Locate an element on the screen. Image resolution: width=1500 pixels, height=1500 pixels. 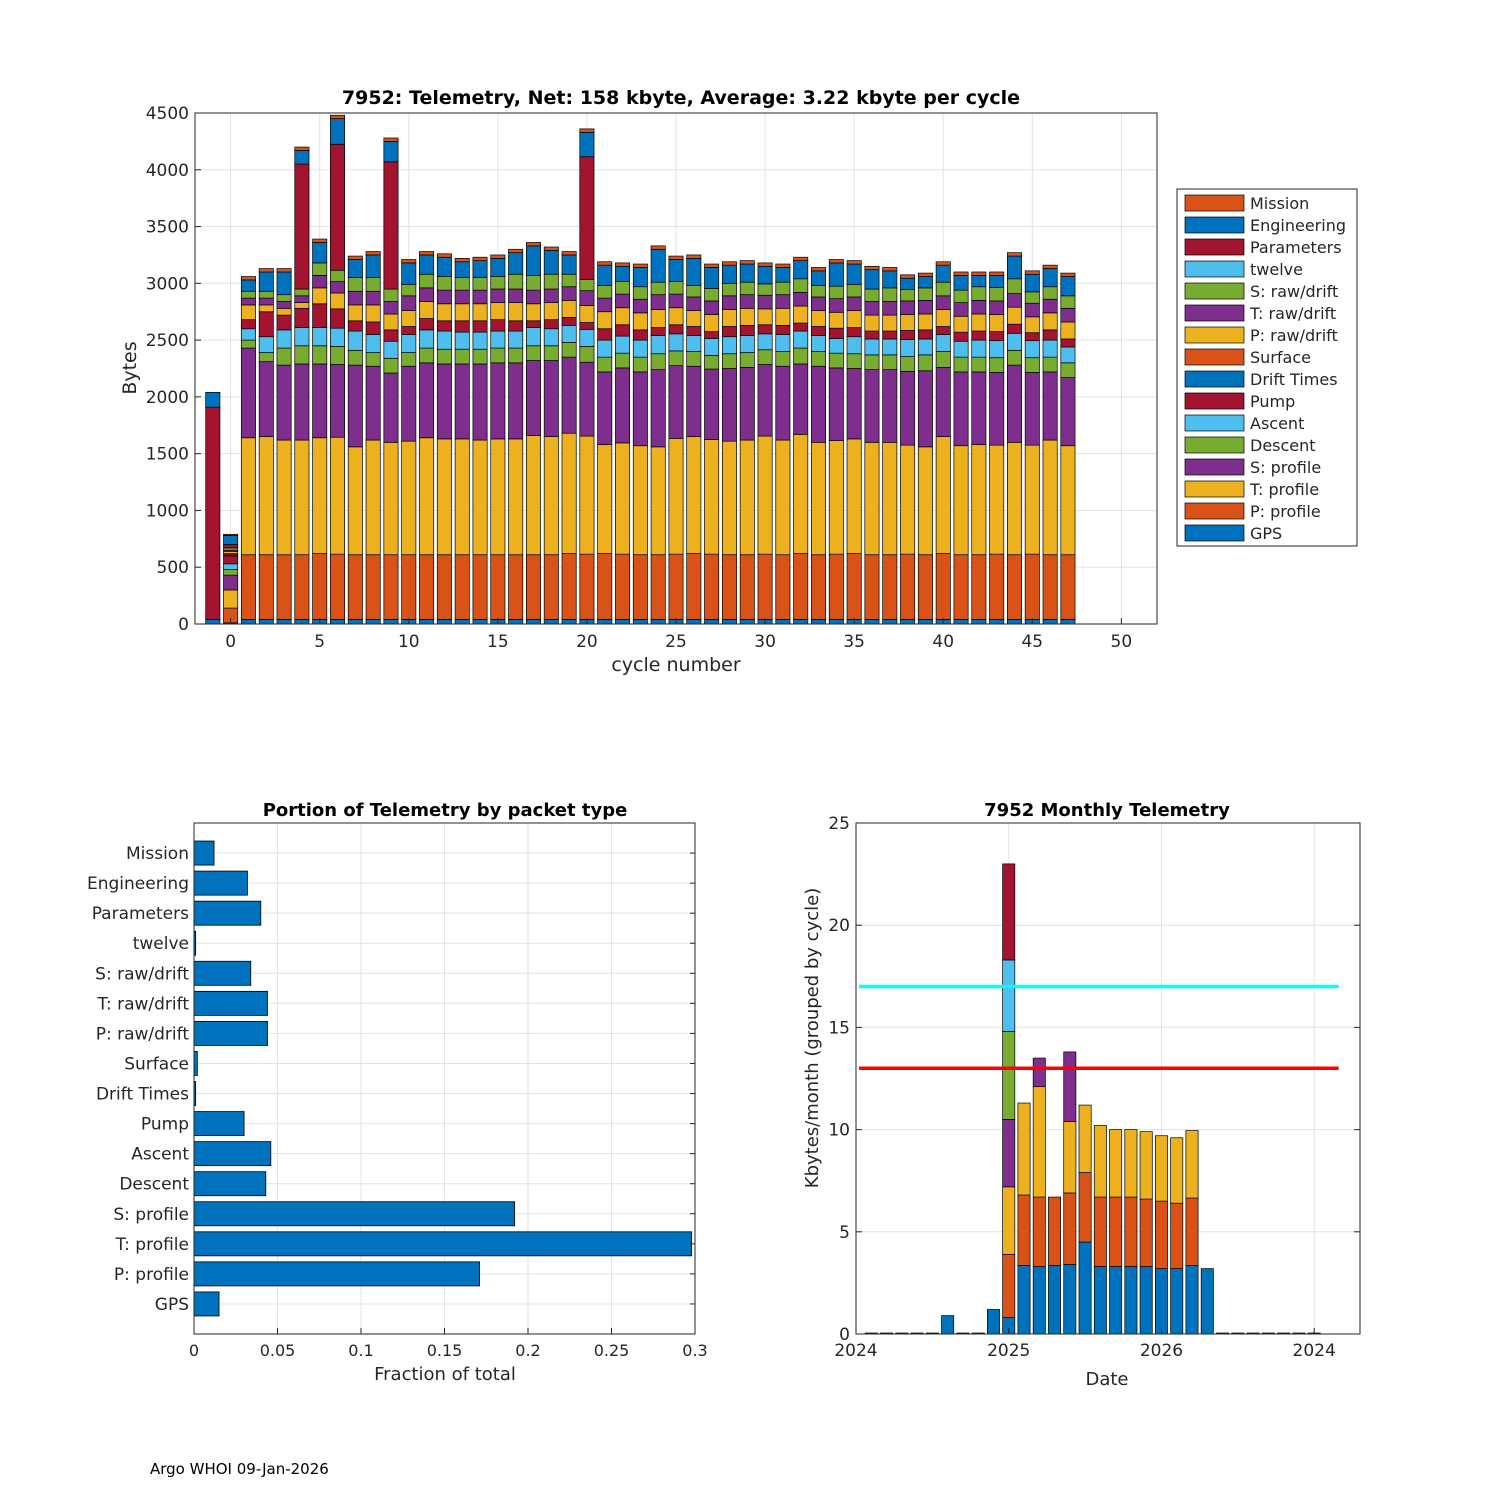
x-tick-label: 2024 is located at coordinates (855, 1351).